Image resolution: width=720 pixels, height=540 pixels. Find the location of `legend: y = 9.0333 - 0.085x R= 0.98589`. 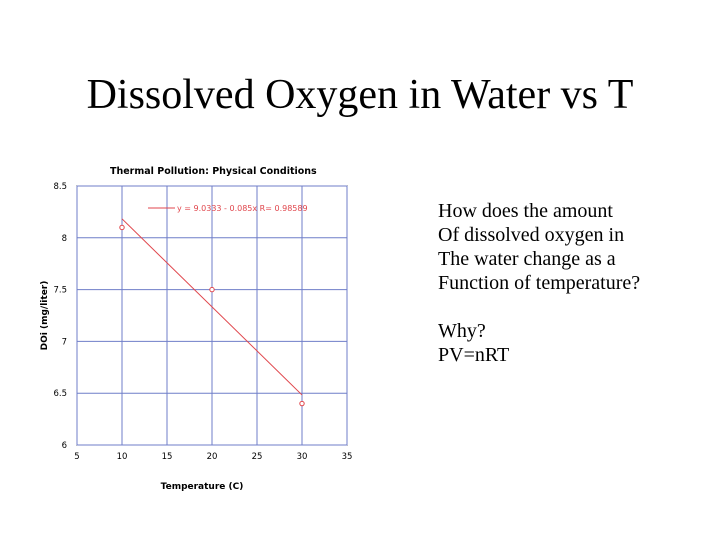

legend: y = 9.0333 - 0.085x R= 0.98589 is located at coordinates (228, 208).